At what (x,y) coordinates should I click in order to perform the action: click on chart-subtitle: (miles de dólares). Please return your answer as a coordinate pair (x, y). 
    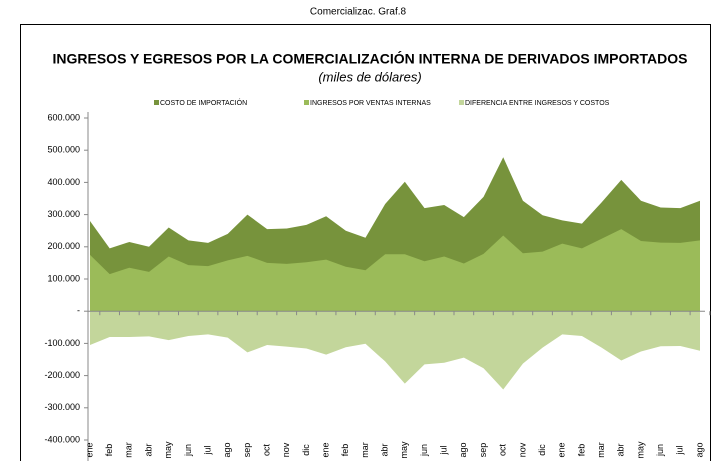
    Looking at the image, I should click on (369, 76).